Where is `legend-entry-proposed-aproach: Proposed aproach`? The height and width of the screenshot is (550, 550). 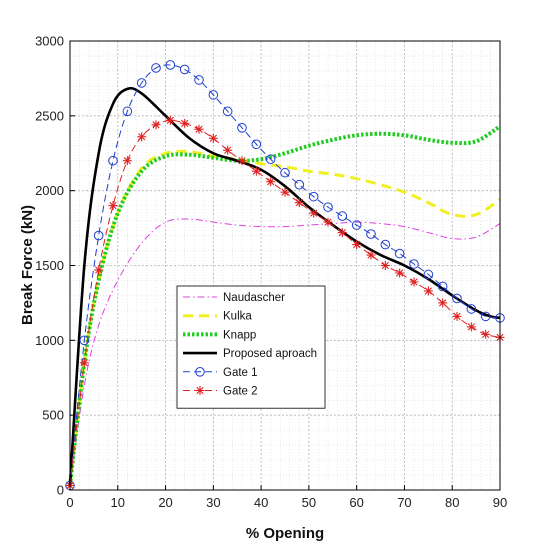 legend-entry-proposed-aproach: Proposed aproach is located at coordinates (250, 354).